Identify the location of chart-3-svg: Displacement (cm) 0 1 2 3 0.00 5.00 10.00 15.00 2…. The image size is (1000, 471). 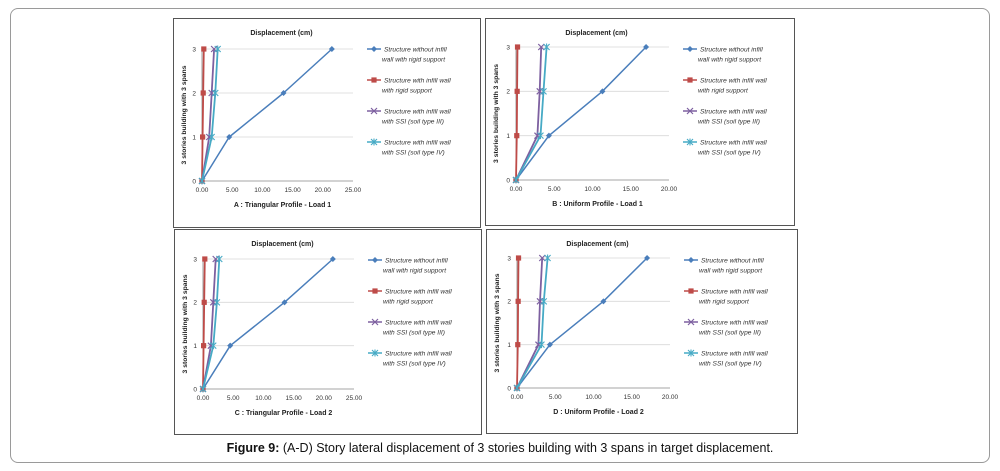
(631, 328).